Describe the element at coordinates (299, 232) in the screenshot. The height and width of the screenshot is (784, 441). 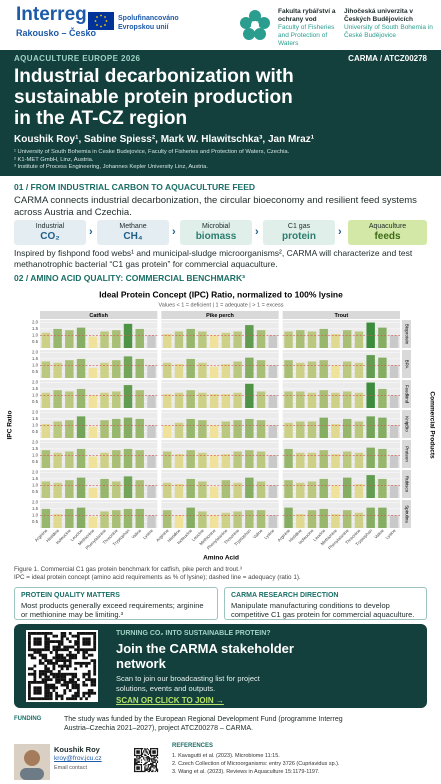
I see `flow-step: C1 gas protein` at that location.